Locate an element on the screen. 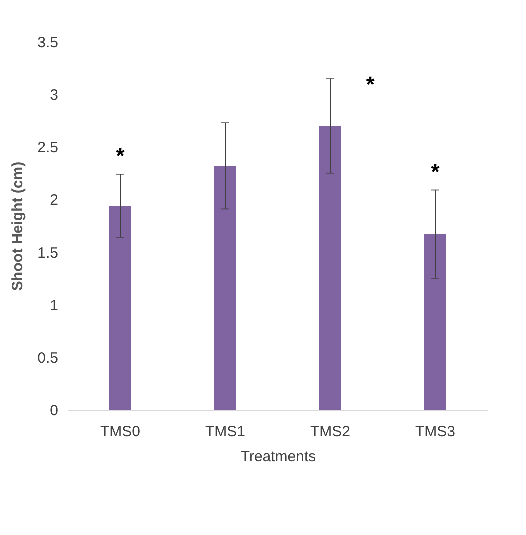 Image resolution: width=526 pixels, height=535 pixels. y-tick-label: 0 is located at coordinates (54, 411).